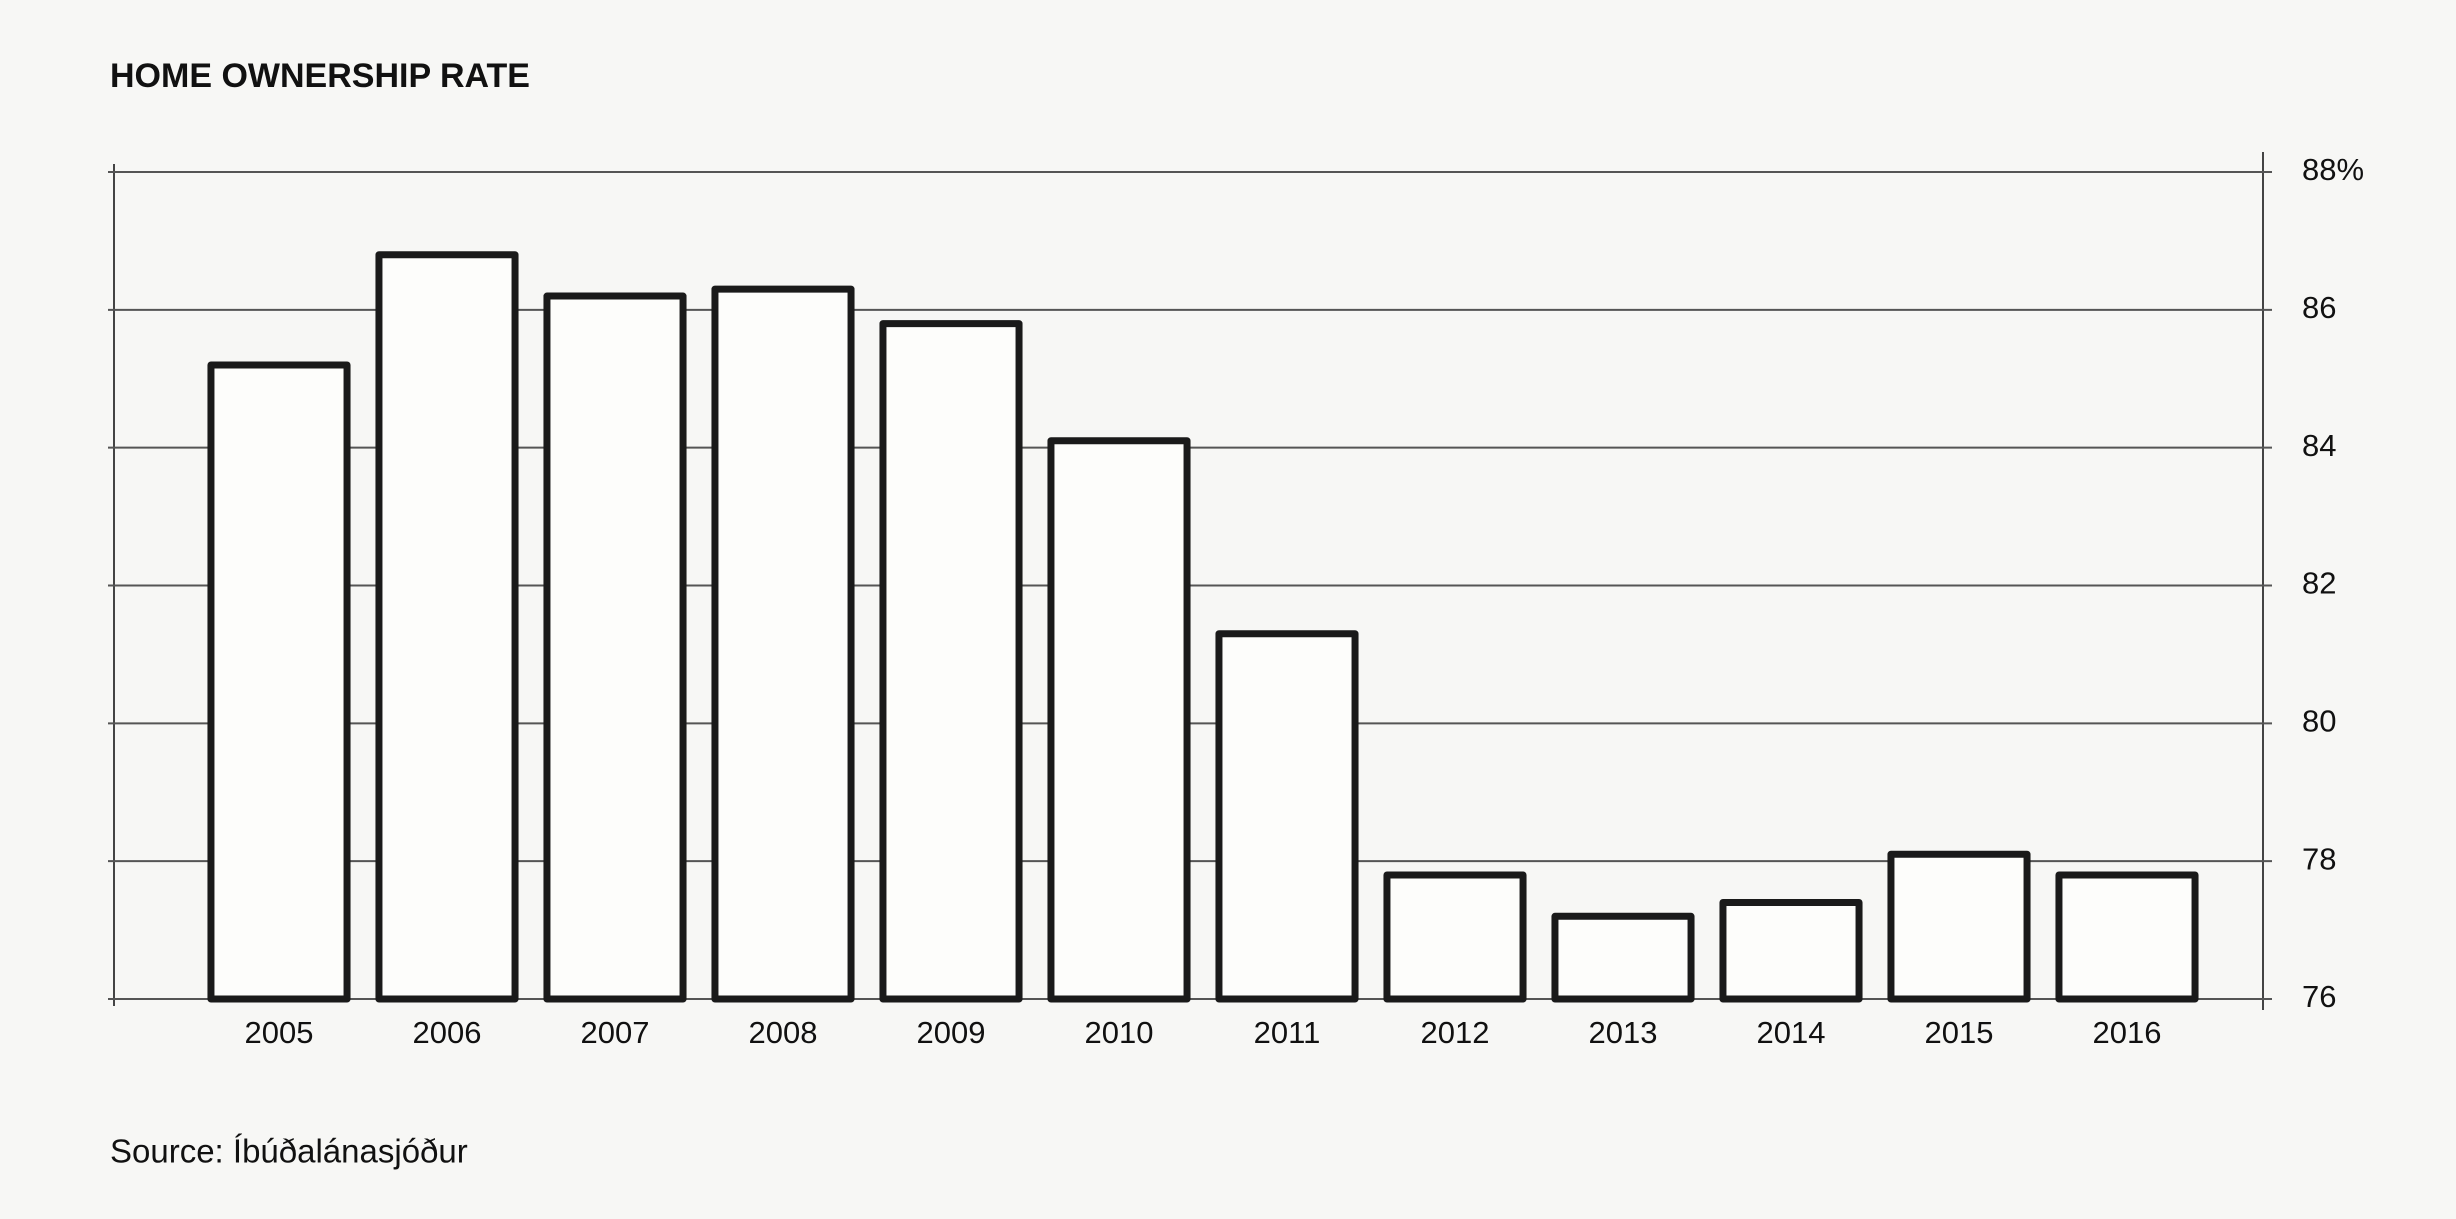 This screenshot has height=1219, width=2456. I want to click on x-tick-label: 2008, so click(783, 1032).